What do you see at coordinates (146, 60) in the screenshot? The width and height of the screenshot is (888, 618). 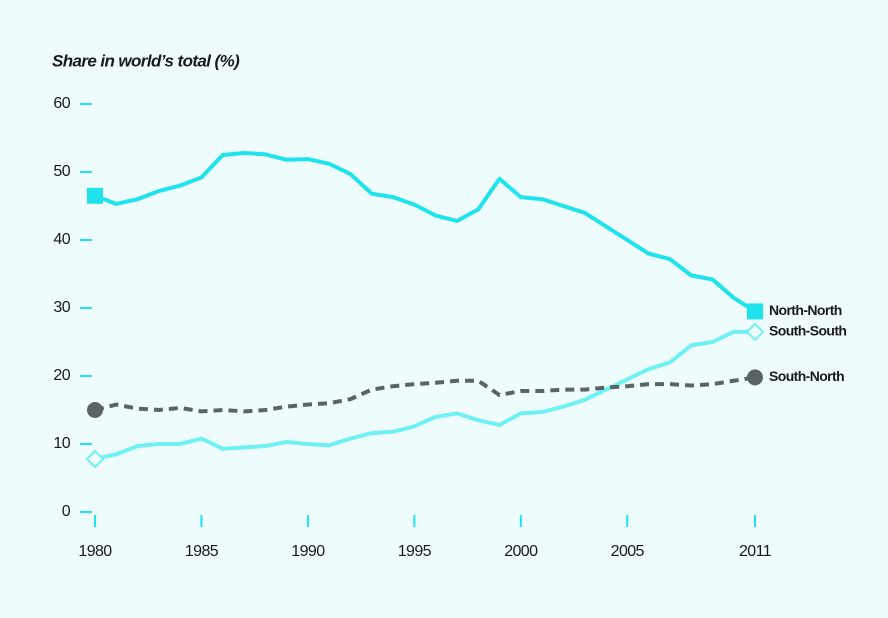 I see `axis-title: Share in world’s total (%)` at bounding box center [146, 60].